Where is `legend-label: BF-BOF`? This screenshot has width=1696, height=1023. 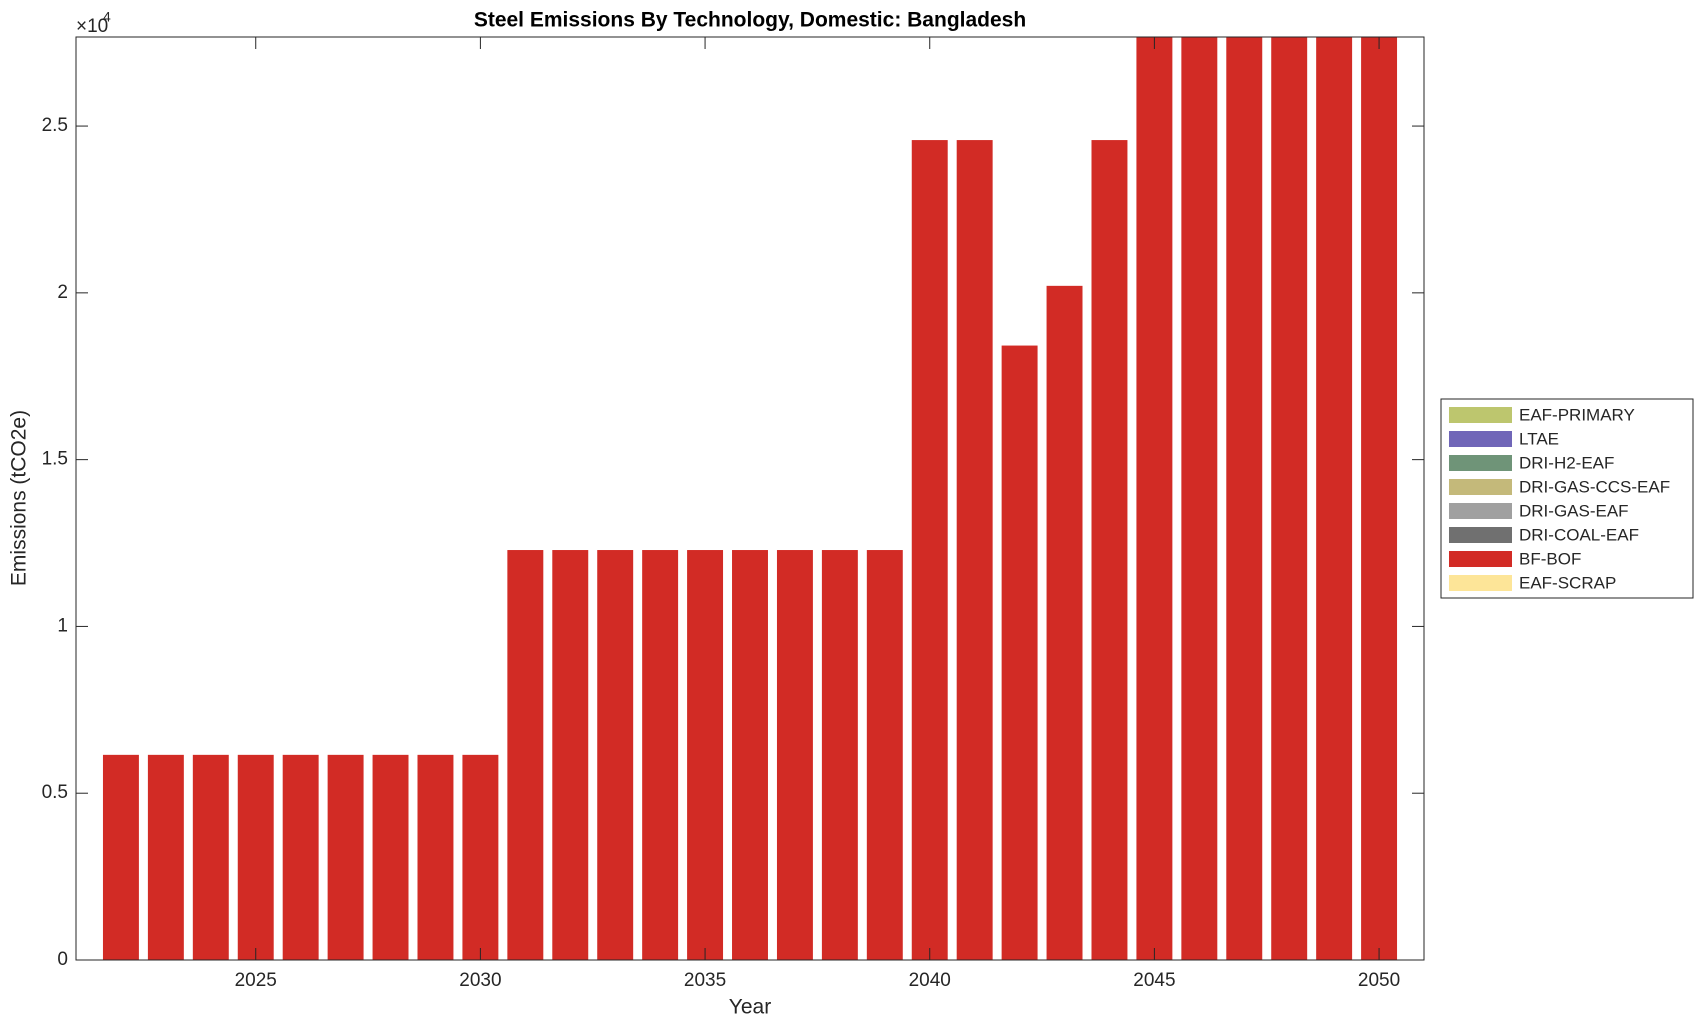
legend-label: BF-BOF is located at coordinates (1550, 558).